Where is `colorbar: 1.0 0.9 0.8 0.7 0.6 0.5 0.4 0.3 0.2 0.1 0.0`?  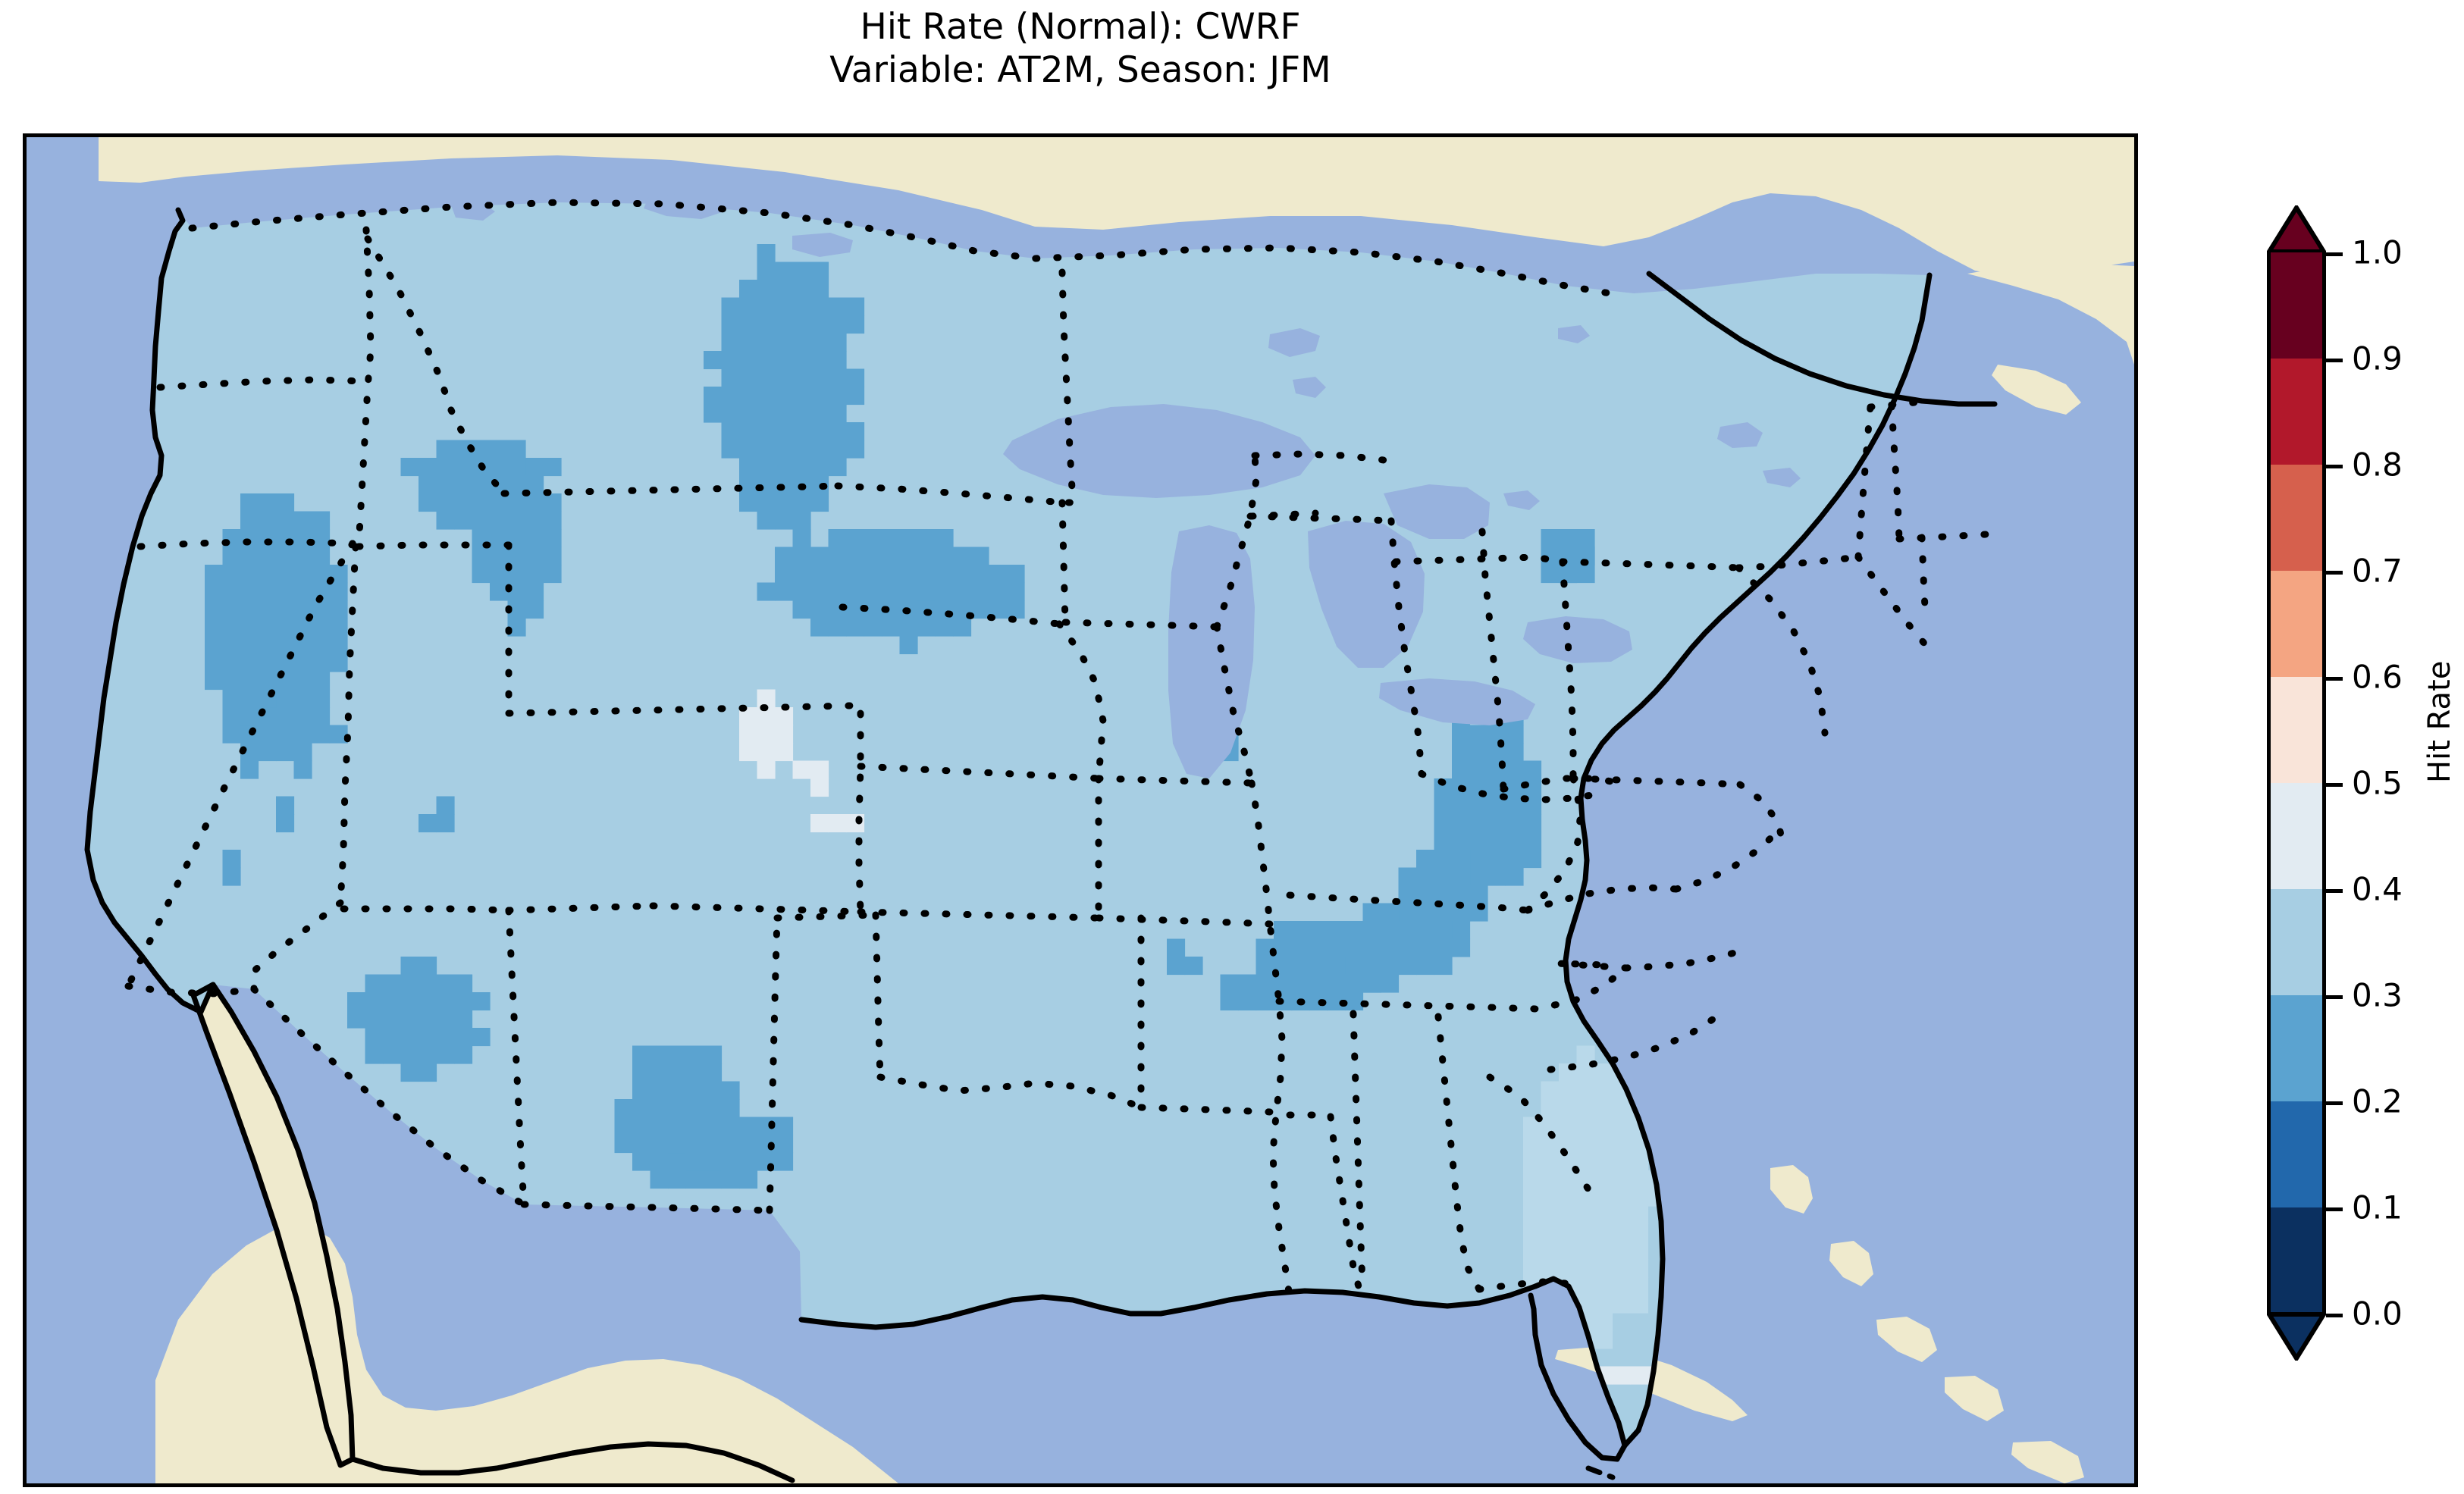
colorbar: 1.0 0.9 0.8 0.7 0.6 0.5 0.4 0.3 0.2 0.1 0.0 is located at coordinates (2335, 783).